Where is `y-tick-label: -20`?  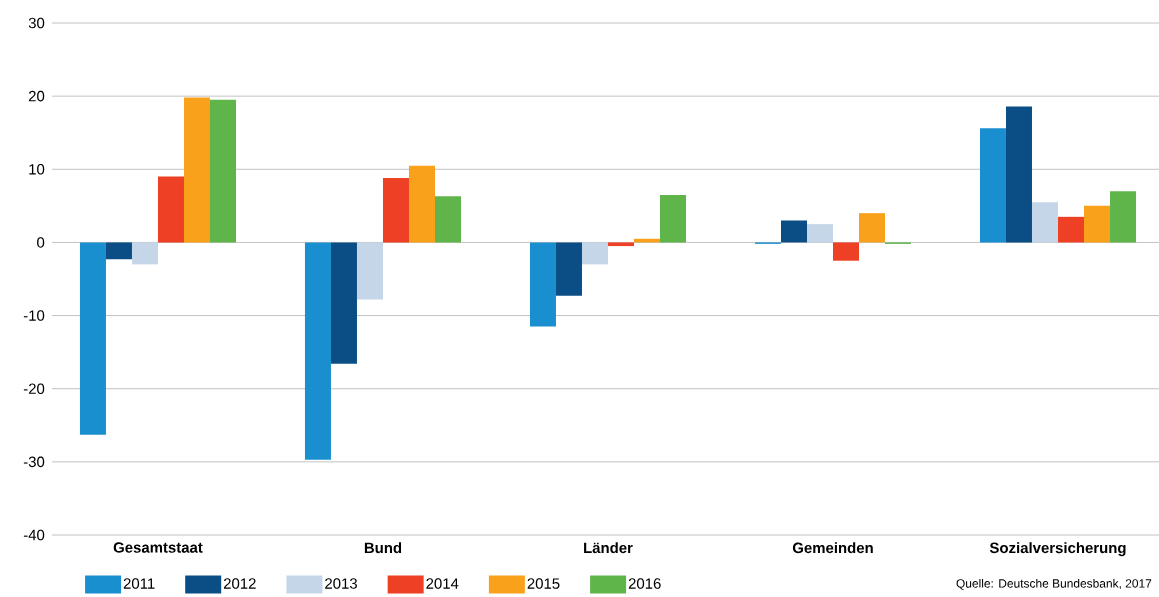 y-tick-label: -20 is located at coordinates (34, 388).